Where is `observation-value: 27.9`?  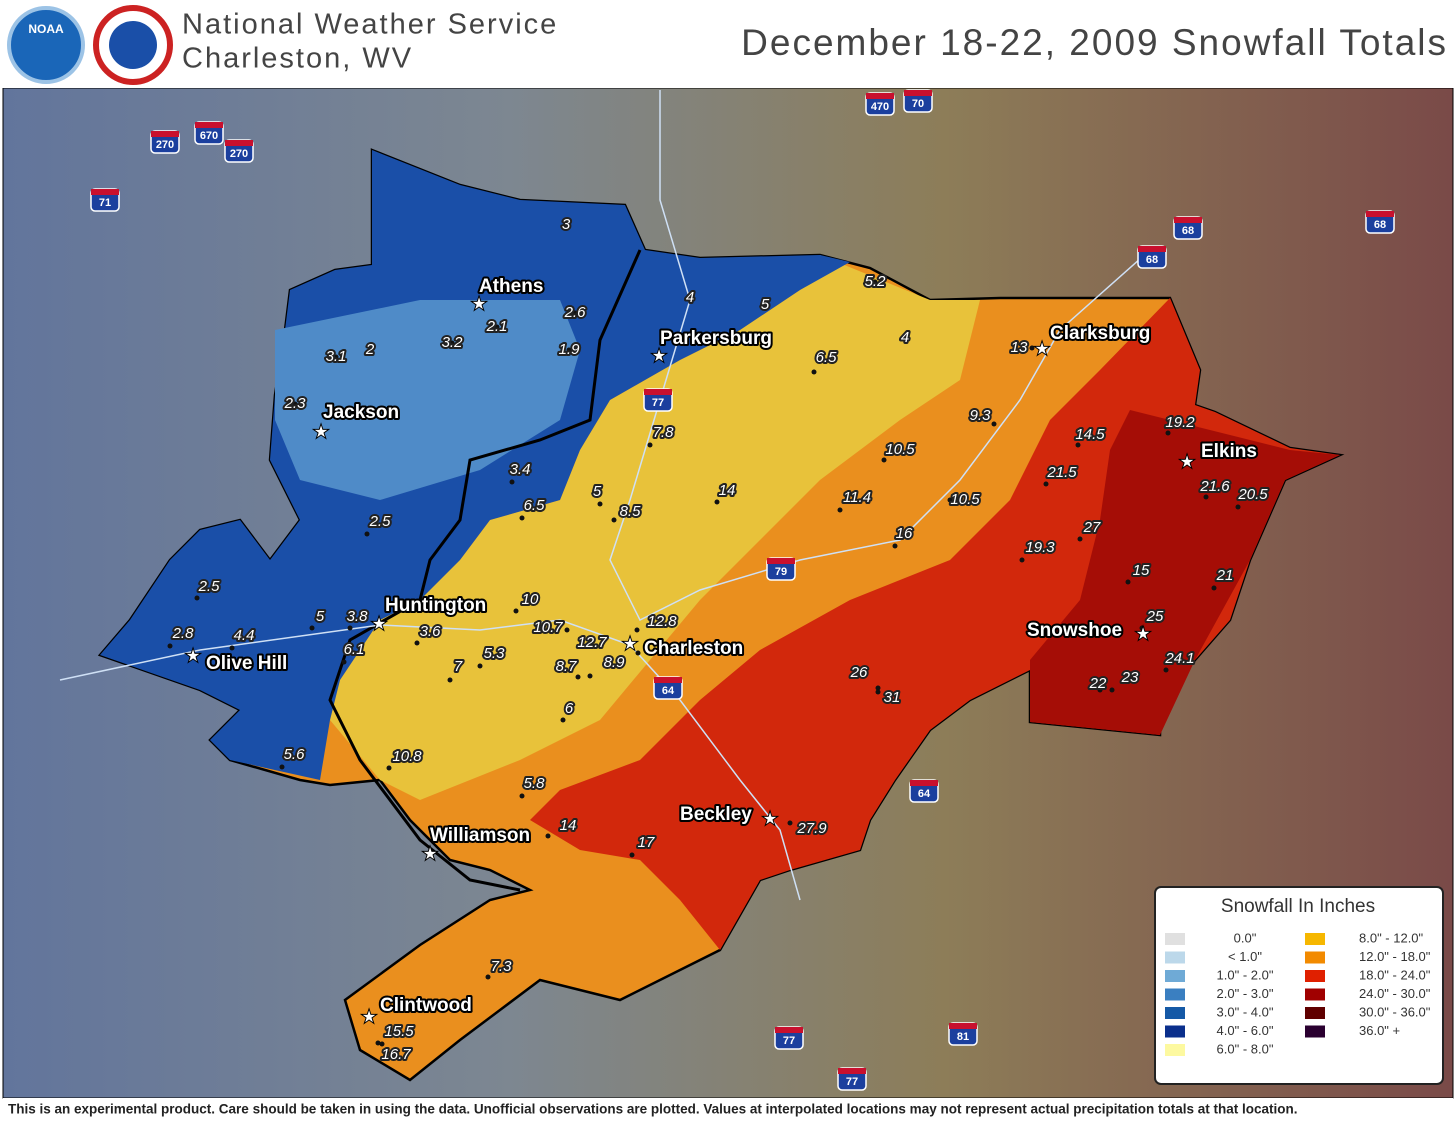
observation-value: 27.9 is located at coordinates (811, 828).